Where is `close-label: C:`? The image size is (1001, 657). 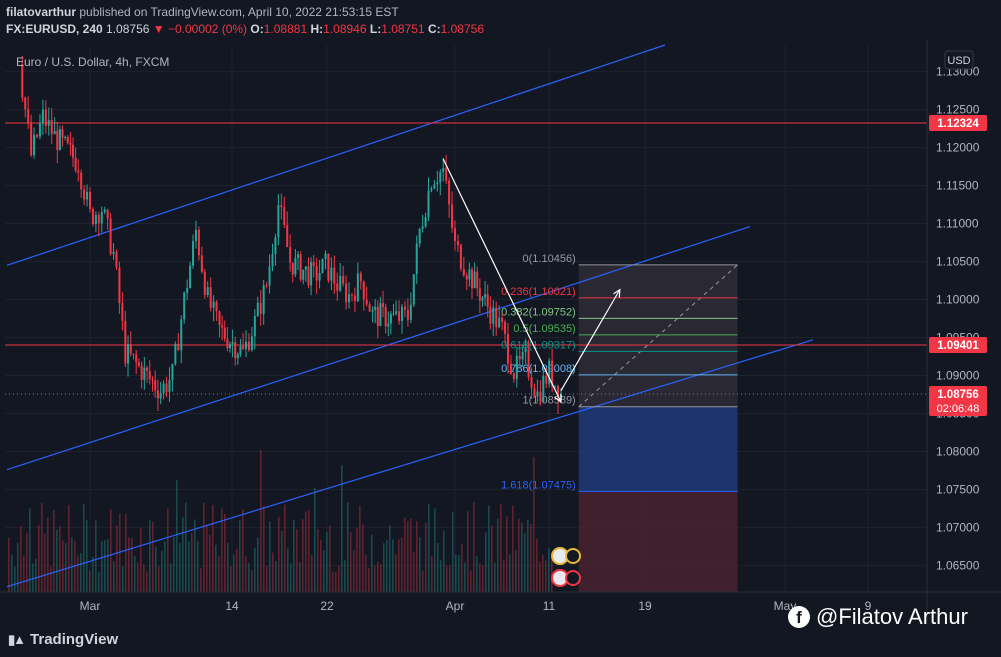
close-label: C: is located at coordinates (434, 29).